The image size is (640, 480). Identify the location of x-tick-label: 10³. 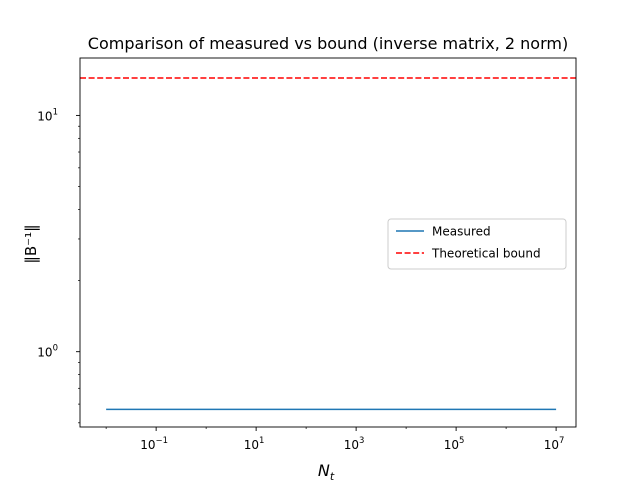
(354, 444).